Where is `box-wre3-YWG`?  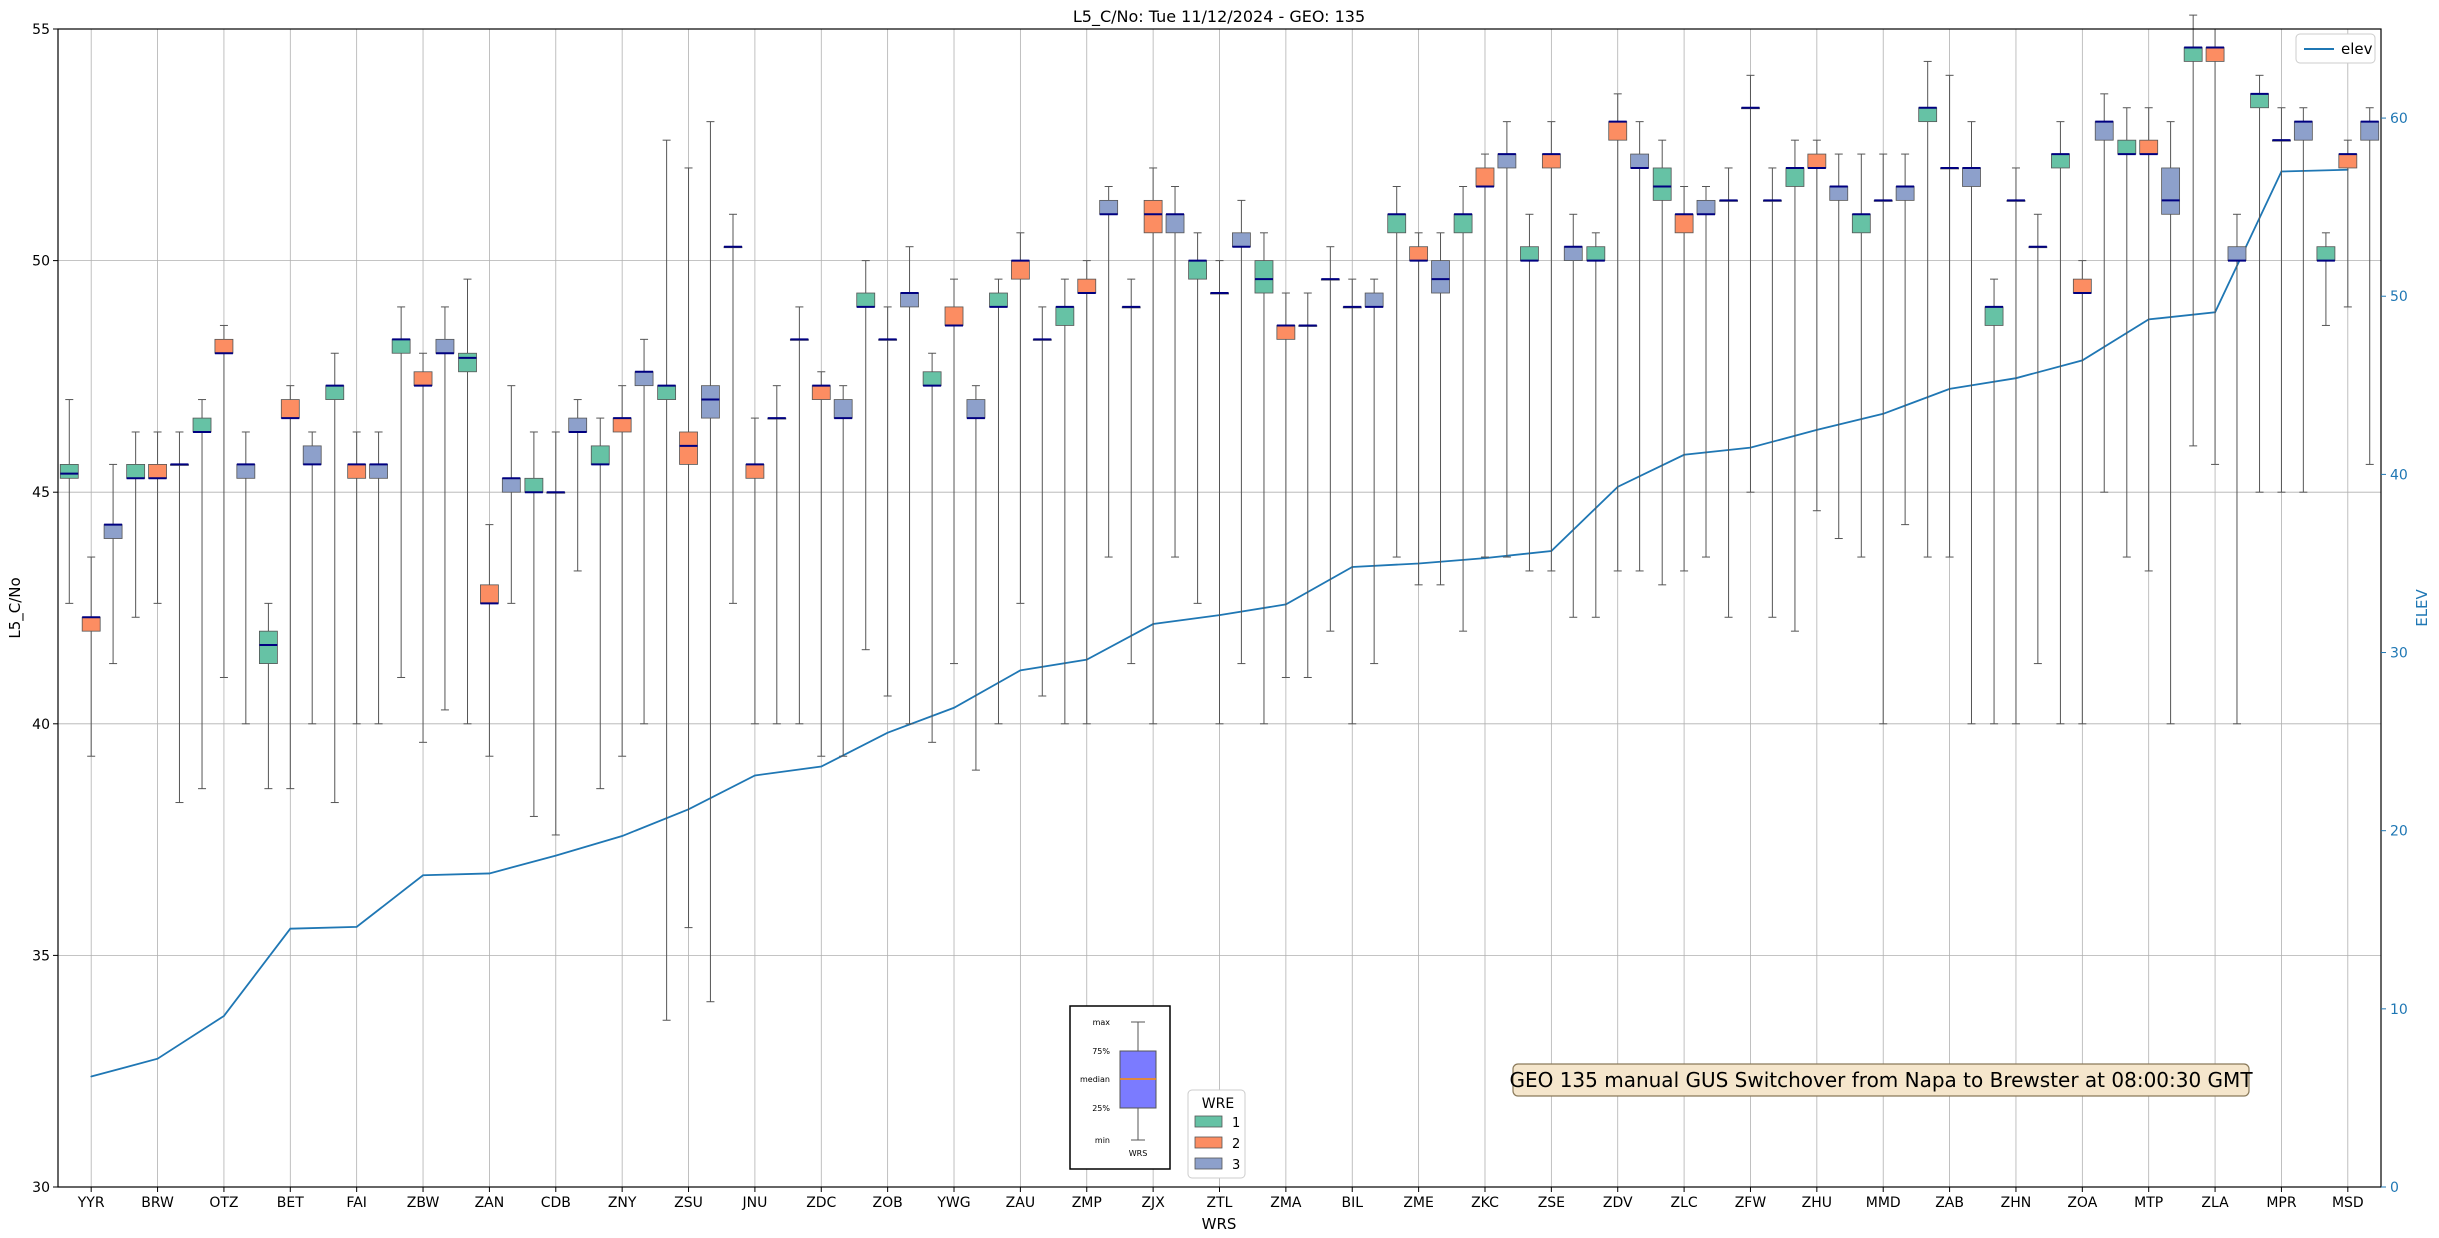
box-wre3-YWG is located at coordinates (976, 578).